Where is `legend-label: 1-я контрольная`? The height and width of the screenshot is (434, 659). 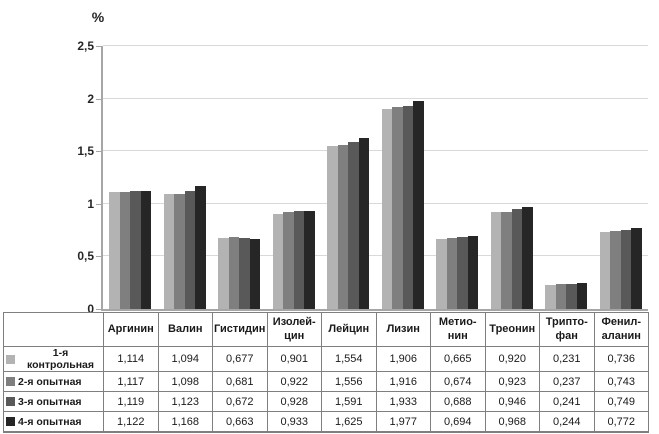 legend-label: 1-я контрольная is located at coordinates (60, 359).